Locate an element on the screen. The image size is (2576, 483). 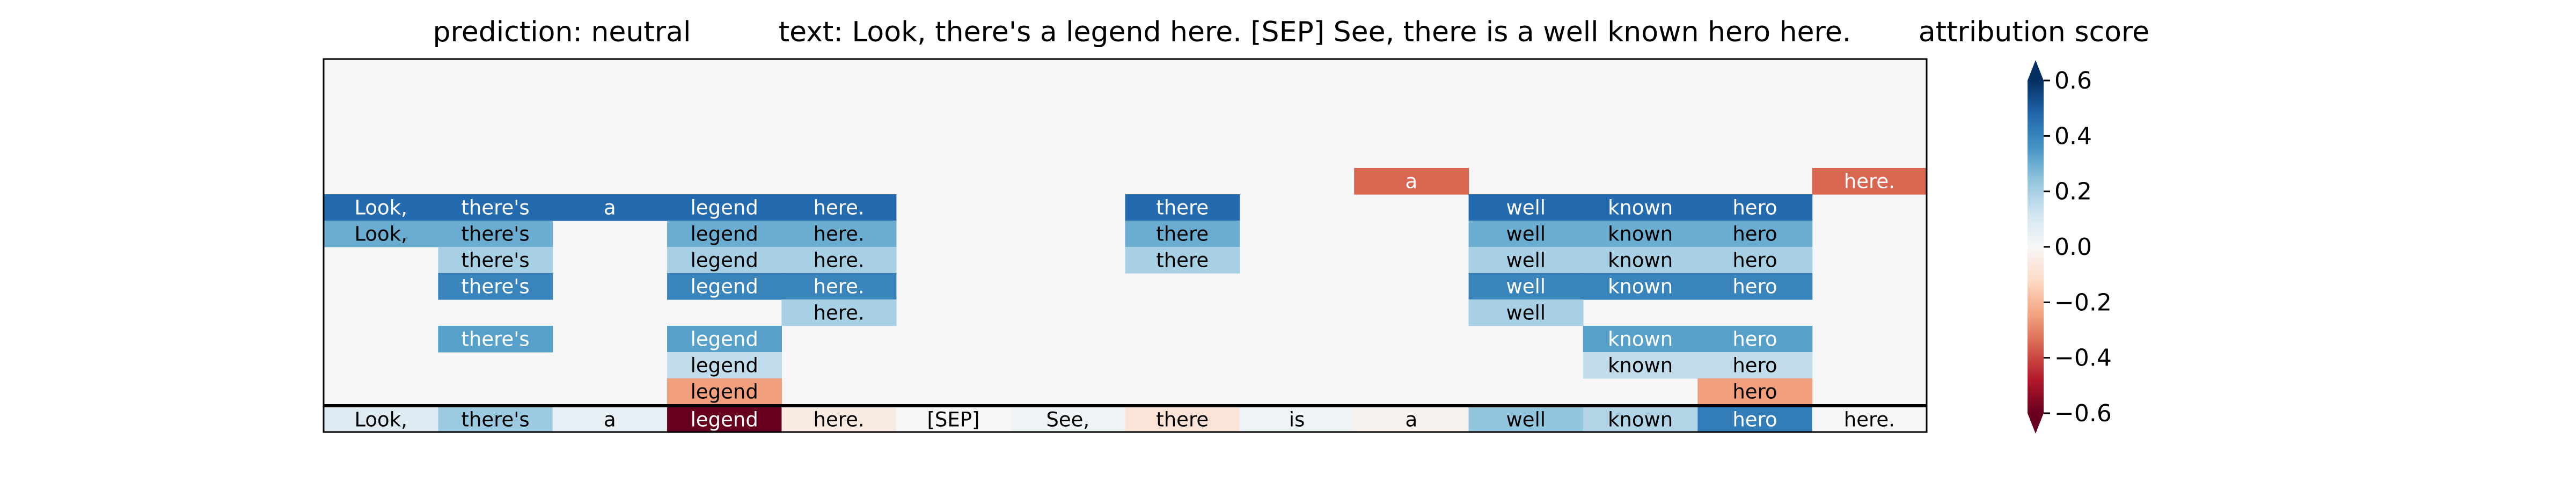
colorbar-tick-label: 0.6 is located at coordinates (2073, 80).